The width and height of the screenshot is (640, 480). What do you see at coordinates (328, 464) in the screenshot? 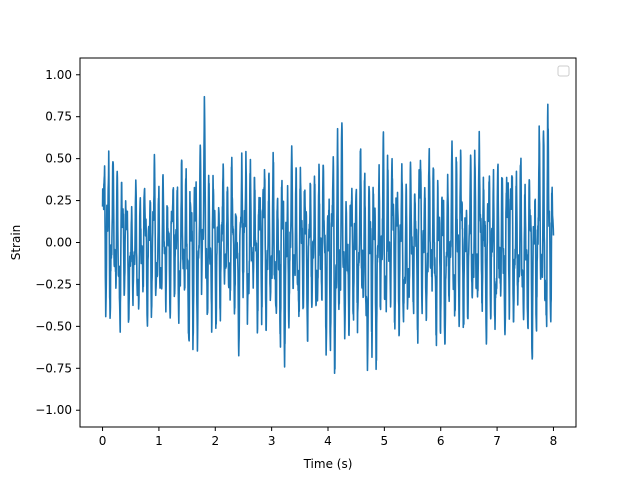
I see `x-axis-label: Time (s)` at bounding box center [328, 464].